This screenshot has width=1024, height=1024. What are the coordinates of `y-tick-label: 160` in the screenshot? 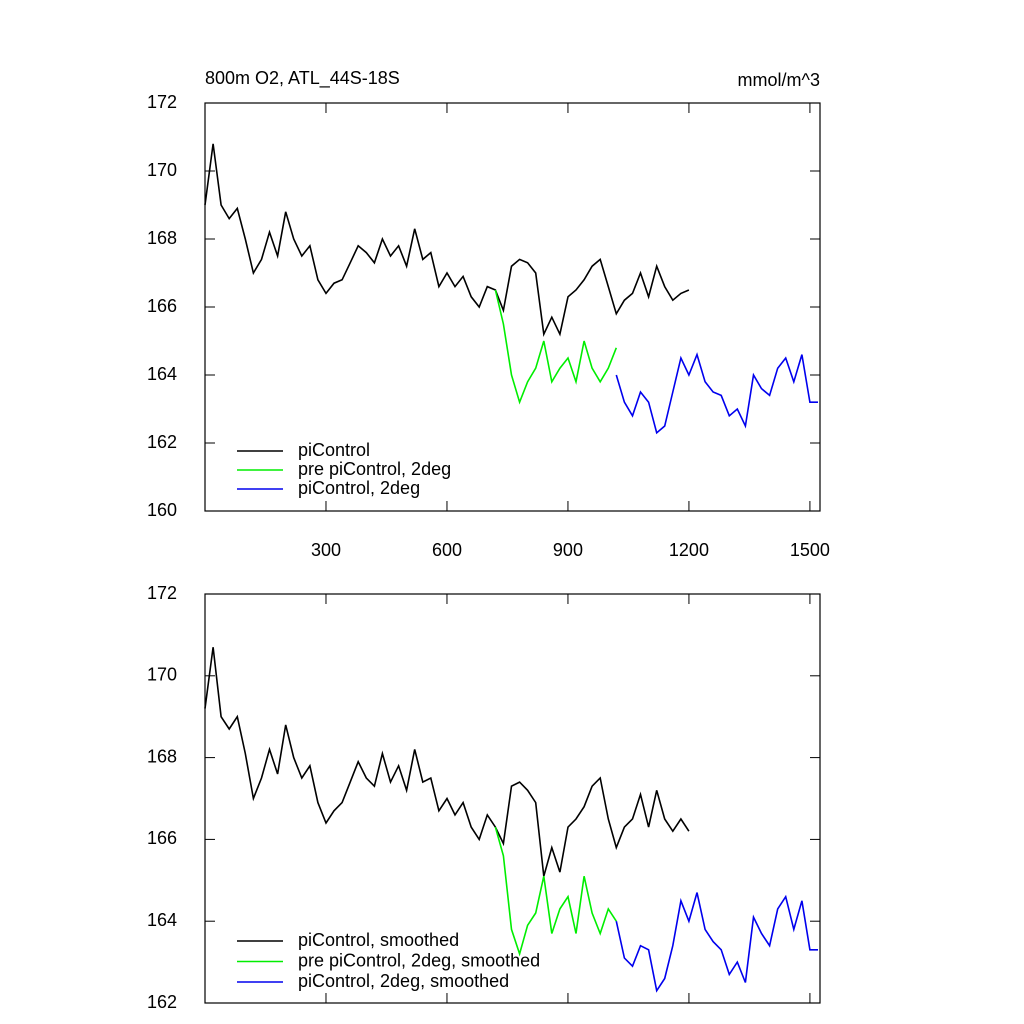 It's located at (162, 510).